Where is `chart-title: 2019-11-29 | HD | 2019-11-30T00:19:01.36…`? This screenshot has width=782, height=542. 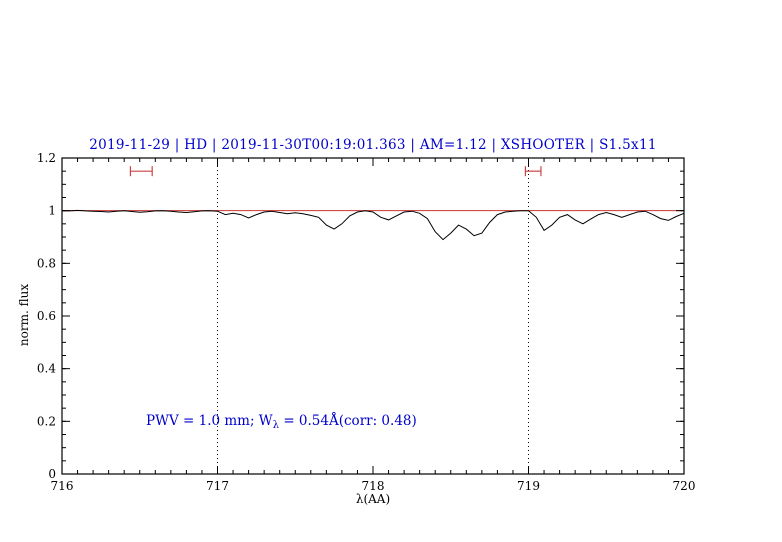 chart-title: 2019-11-29 | HD | 2019-11-30T00:19:01.36… is located at coordinates (373, 145).